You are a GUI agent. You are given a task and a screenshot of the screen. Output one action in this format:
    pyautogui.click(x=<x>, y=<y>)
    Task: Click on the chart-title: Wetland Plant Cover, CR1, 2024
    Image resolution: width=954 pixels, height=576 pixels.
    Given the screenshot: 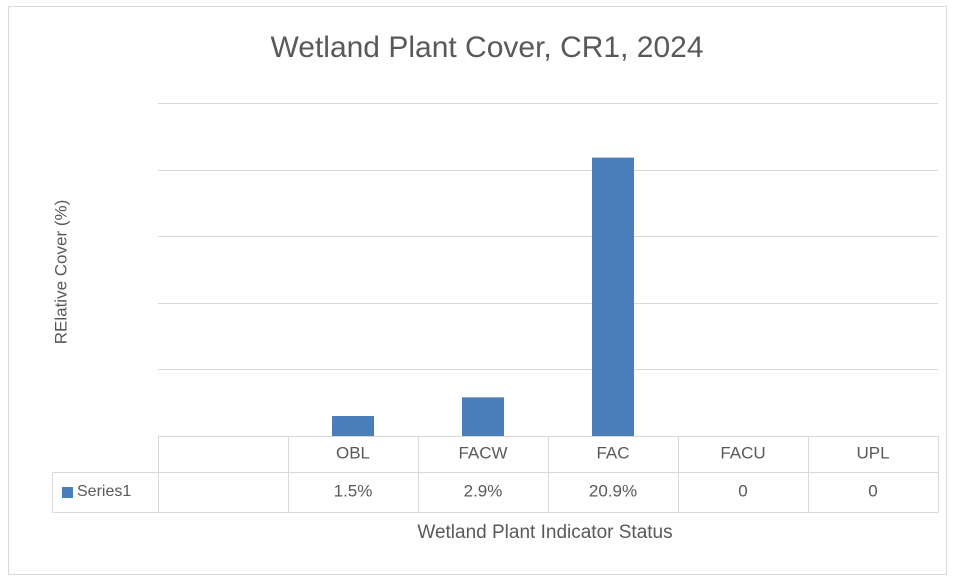 What is the action you would take?
    pyautogui.click(x=486, y=47)
    